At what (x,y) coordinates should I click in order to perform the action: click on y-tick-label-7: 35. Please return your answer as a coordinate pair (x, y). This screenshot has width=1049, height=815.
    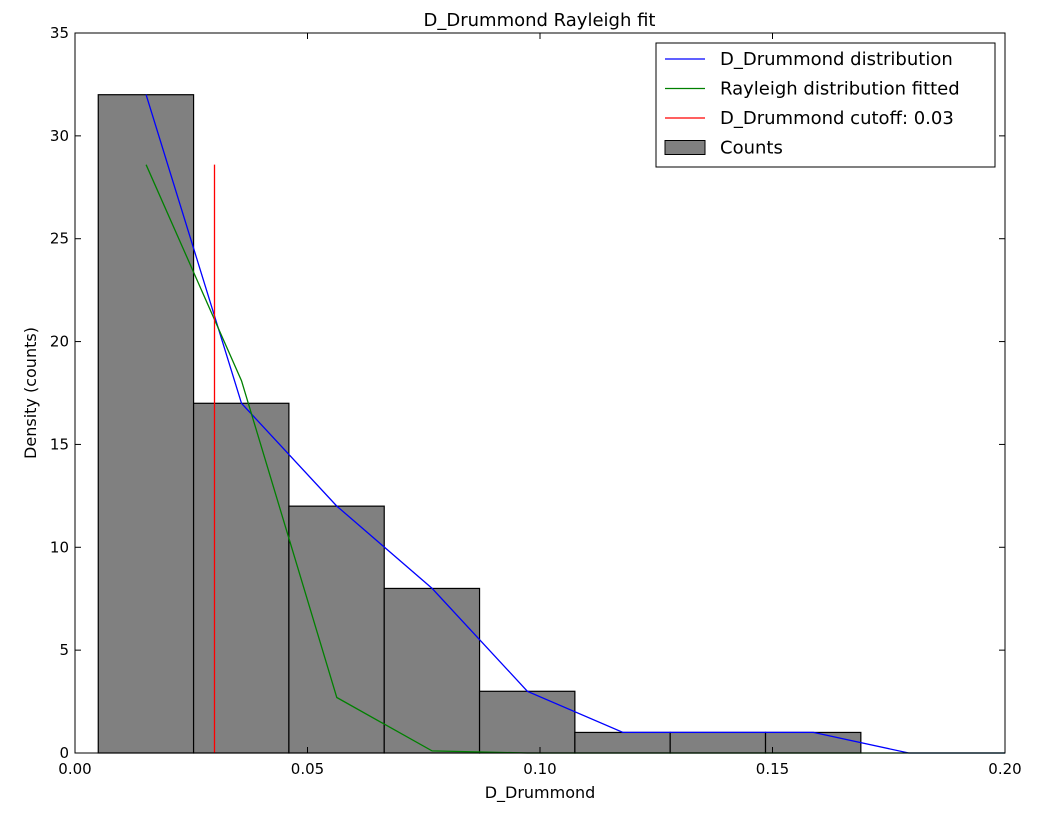
    Looking at the image, I should click on (59, 33).